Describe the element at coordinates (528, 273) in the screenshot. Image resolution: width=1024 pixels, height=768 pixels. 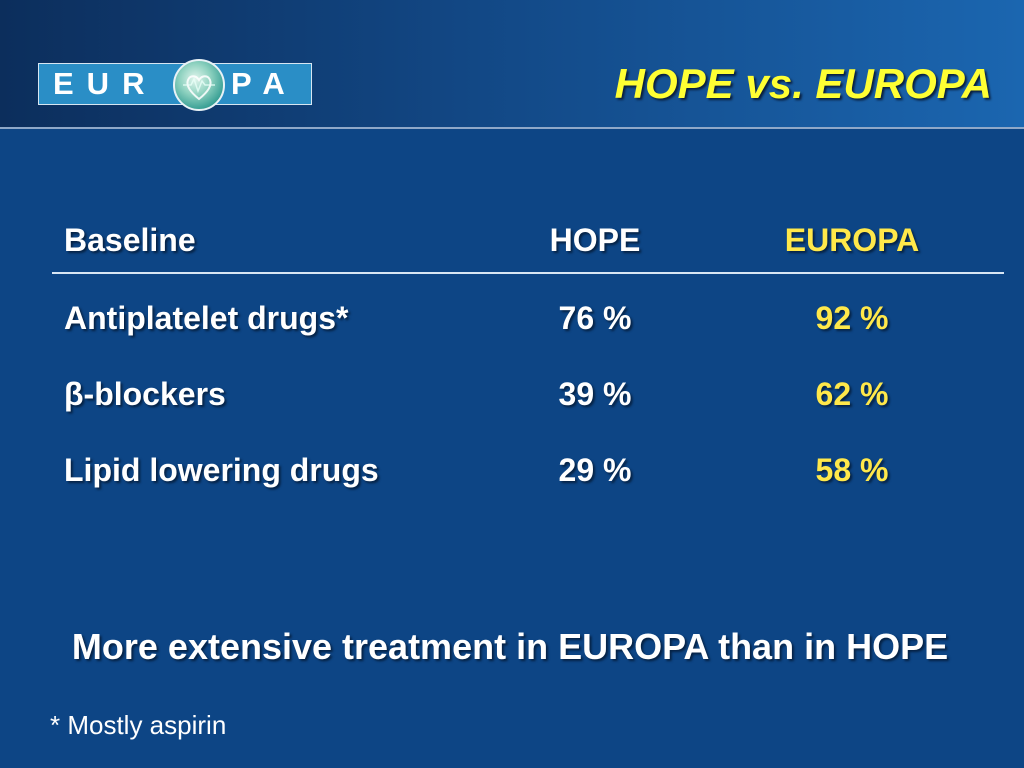
I see `table-divider` at that location.